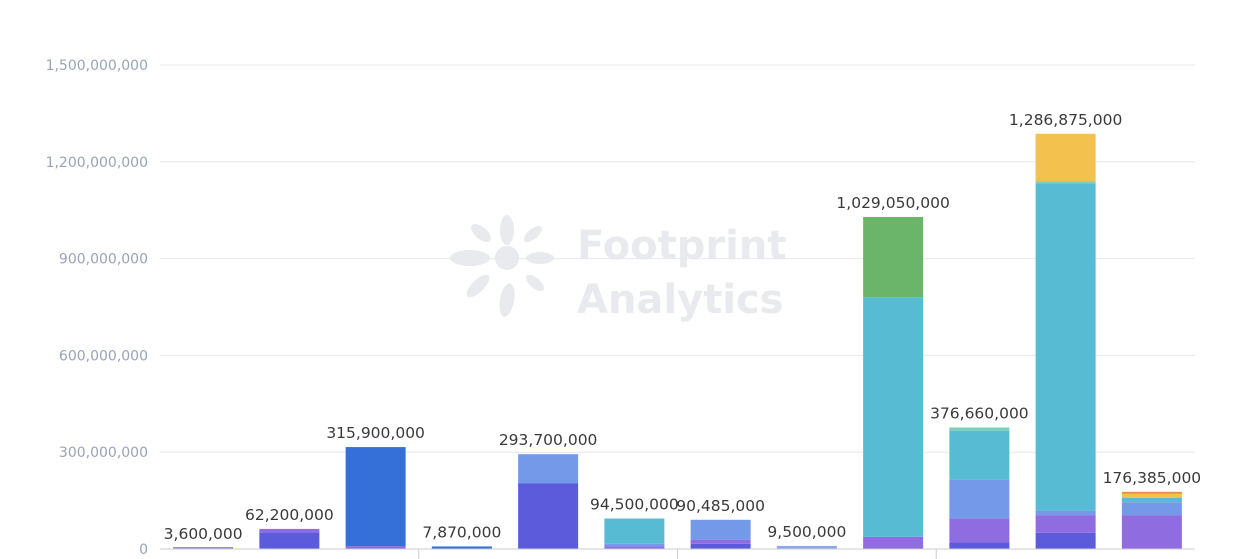 The width and height of the screenshot is (1236, 559). What do you see at coordinates (375, 433) in the screenshot?
I see `bar-total-label: 315,900,000` at bounding box center [375, 433].